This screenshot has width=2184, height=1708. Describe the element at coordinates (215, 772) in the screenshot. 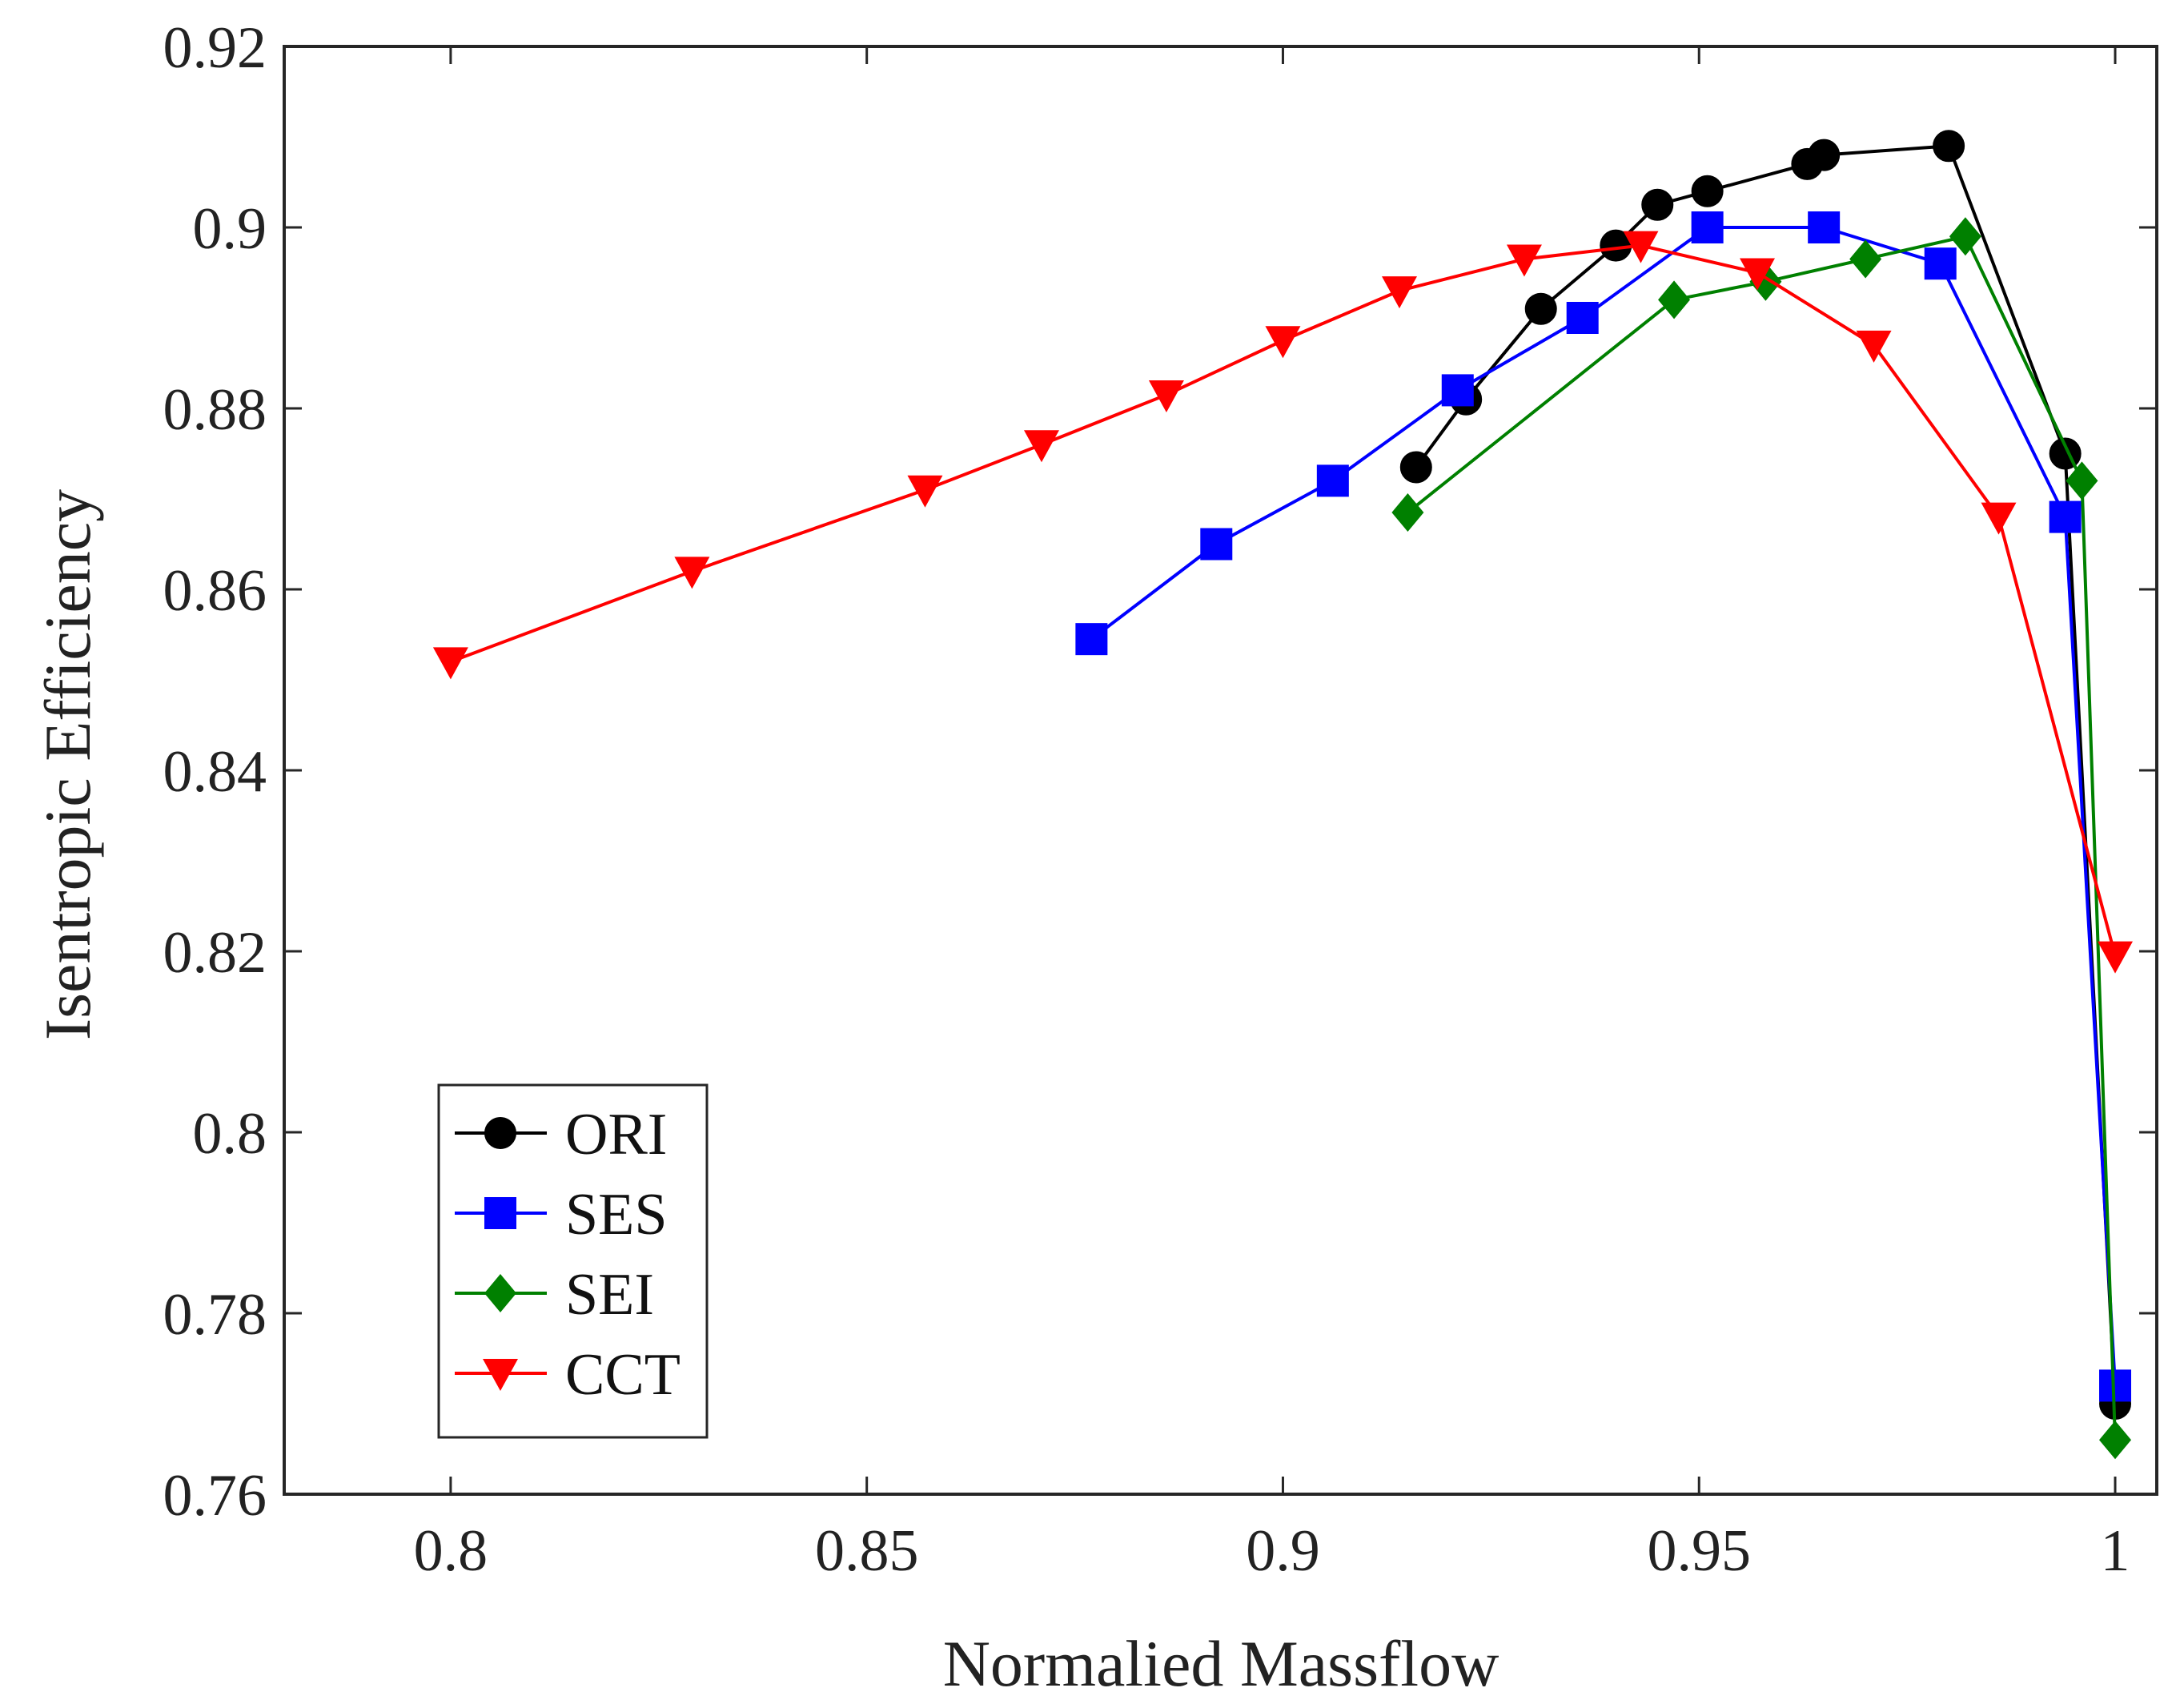

I see `y-tick-label: 0.84` at that location.